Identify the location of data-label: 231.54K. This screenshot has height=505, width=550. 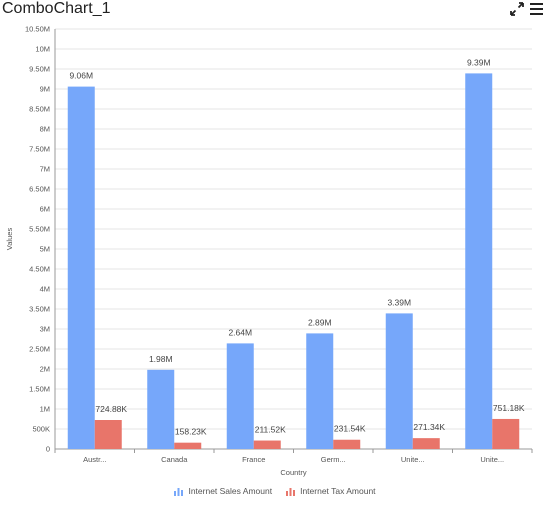
(350, 429).